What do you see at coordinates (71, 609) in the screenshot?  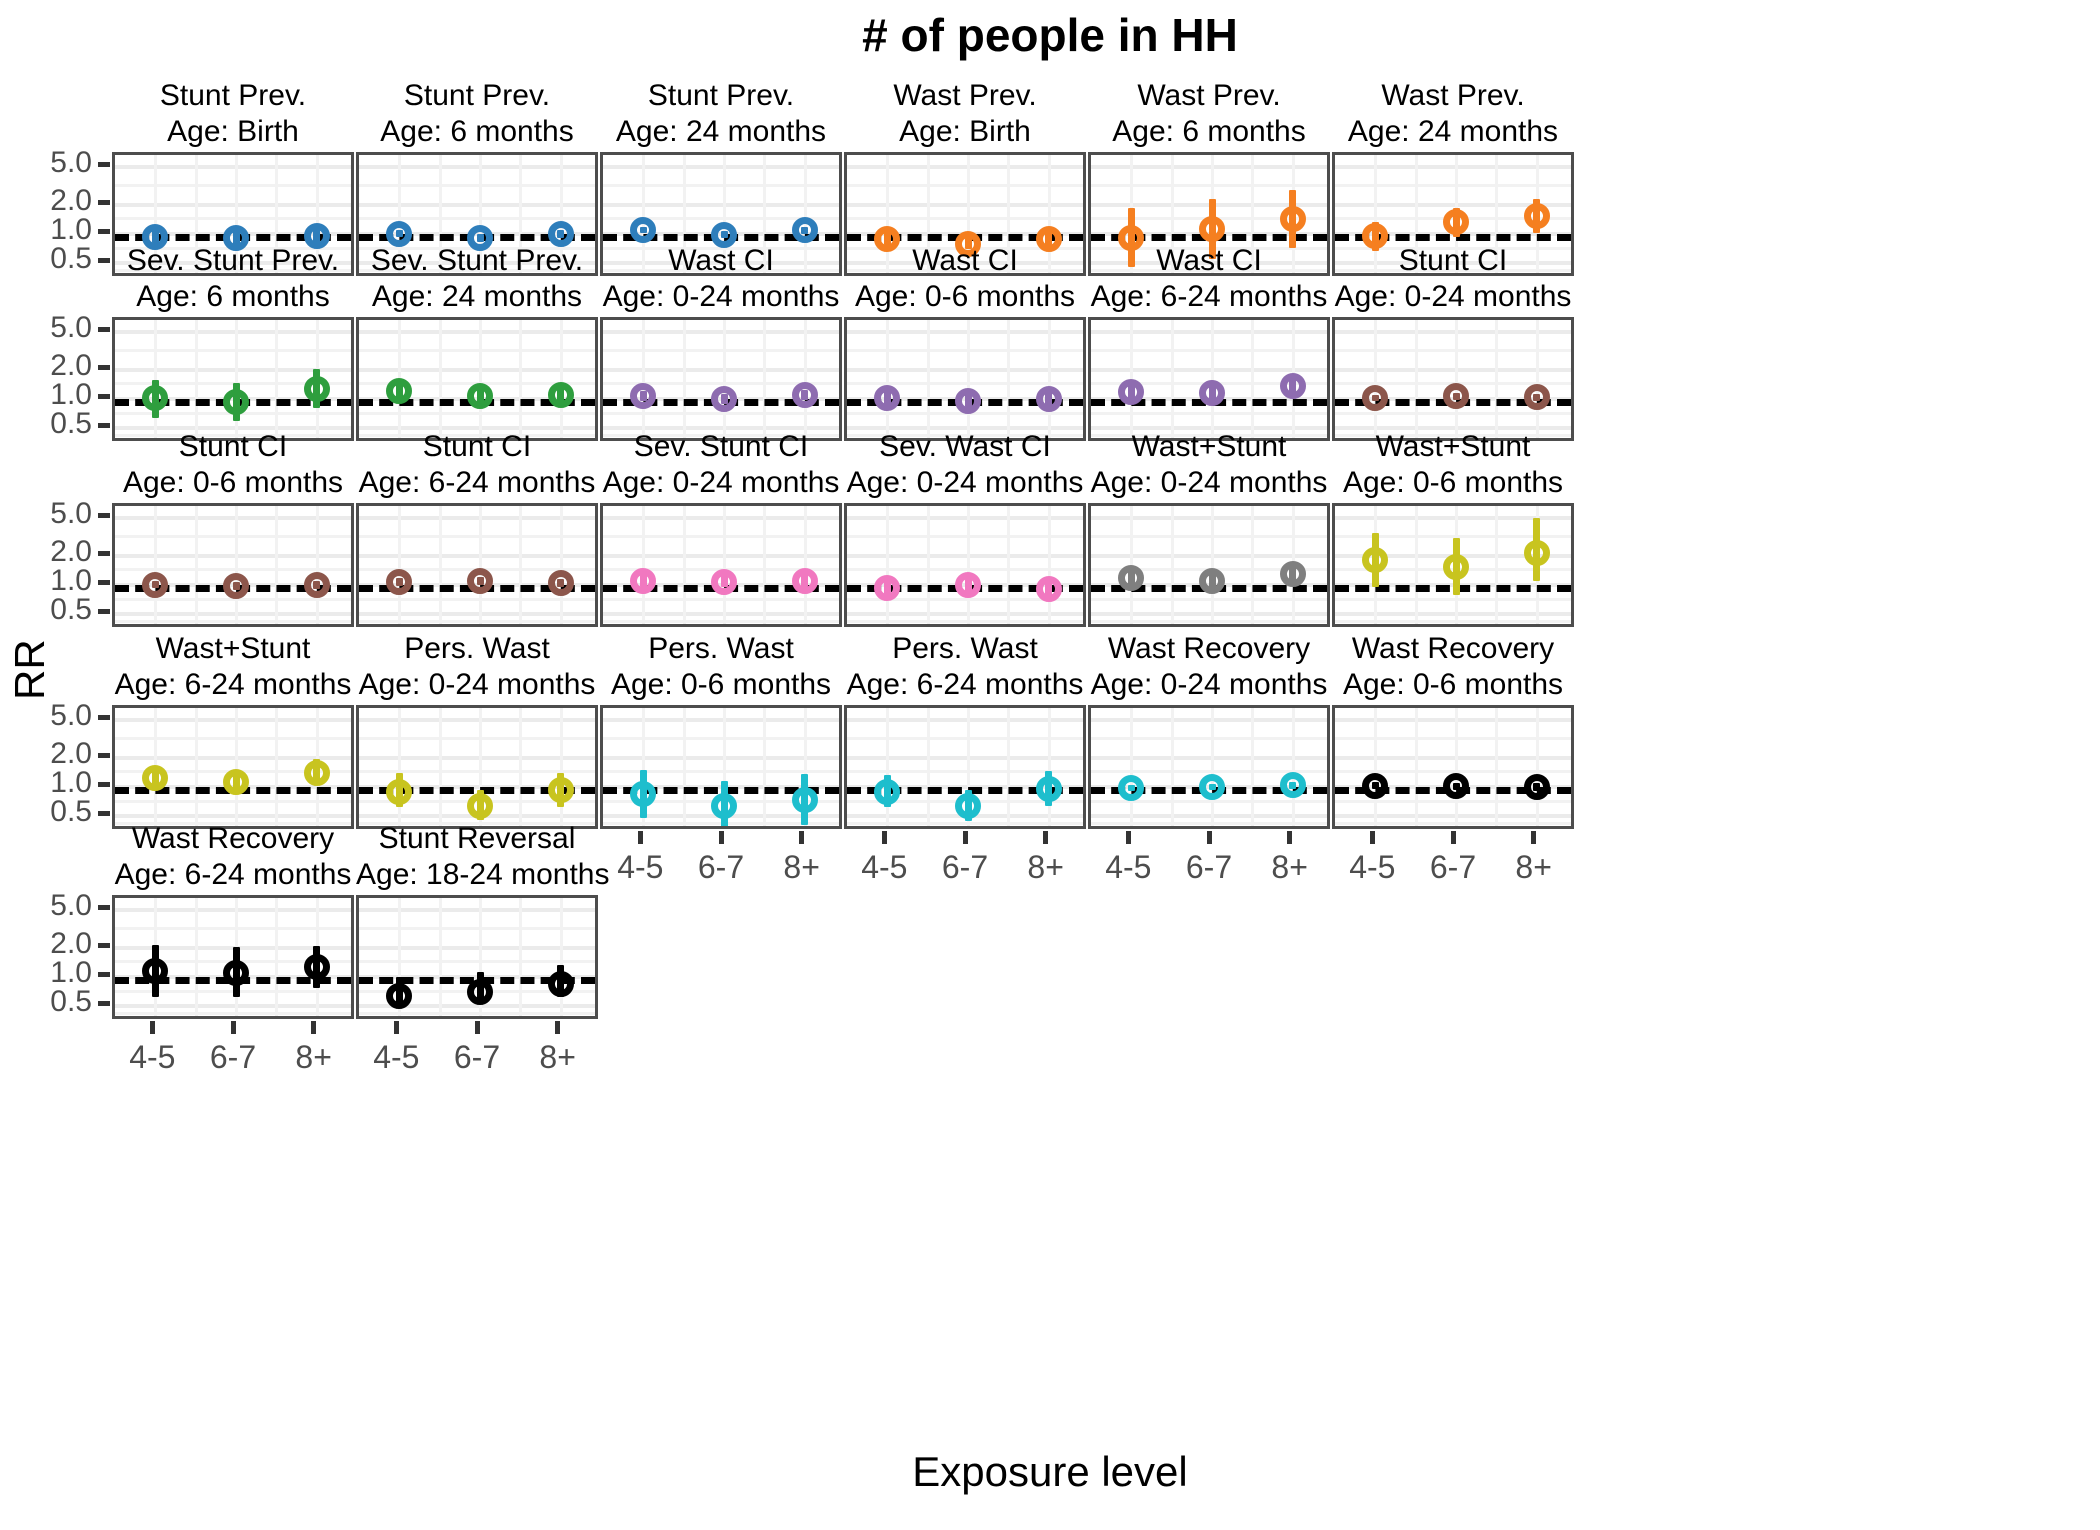 I see `y-axis-tick-label: 0.5` at bounding box center [71, 609].